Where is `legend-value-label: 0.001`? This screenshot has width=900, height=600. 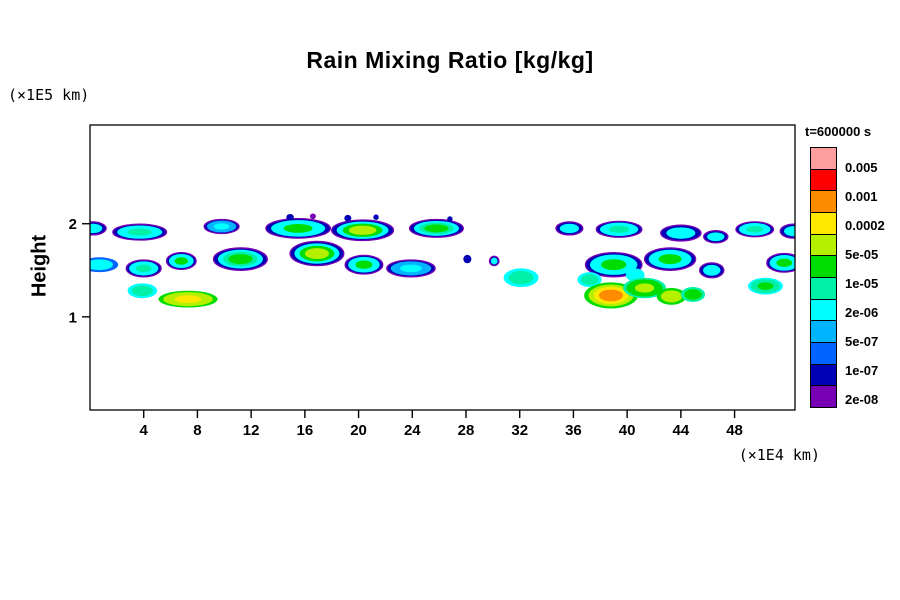
legend-value-label: 0.001 is located at coordinates (861, 196).